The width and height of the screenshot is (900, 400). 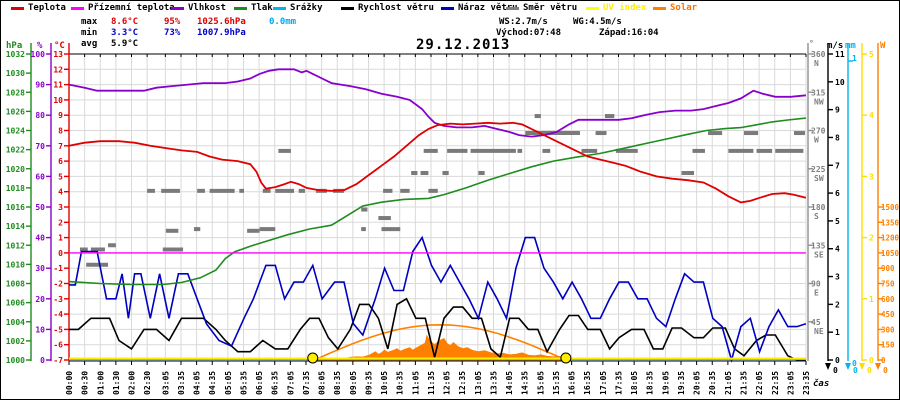 What do you see at coordinates (384, 383) in the screenshot?
I see `svg-text: 10:05` at bounding box center [384, 383].